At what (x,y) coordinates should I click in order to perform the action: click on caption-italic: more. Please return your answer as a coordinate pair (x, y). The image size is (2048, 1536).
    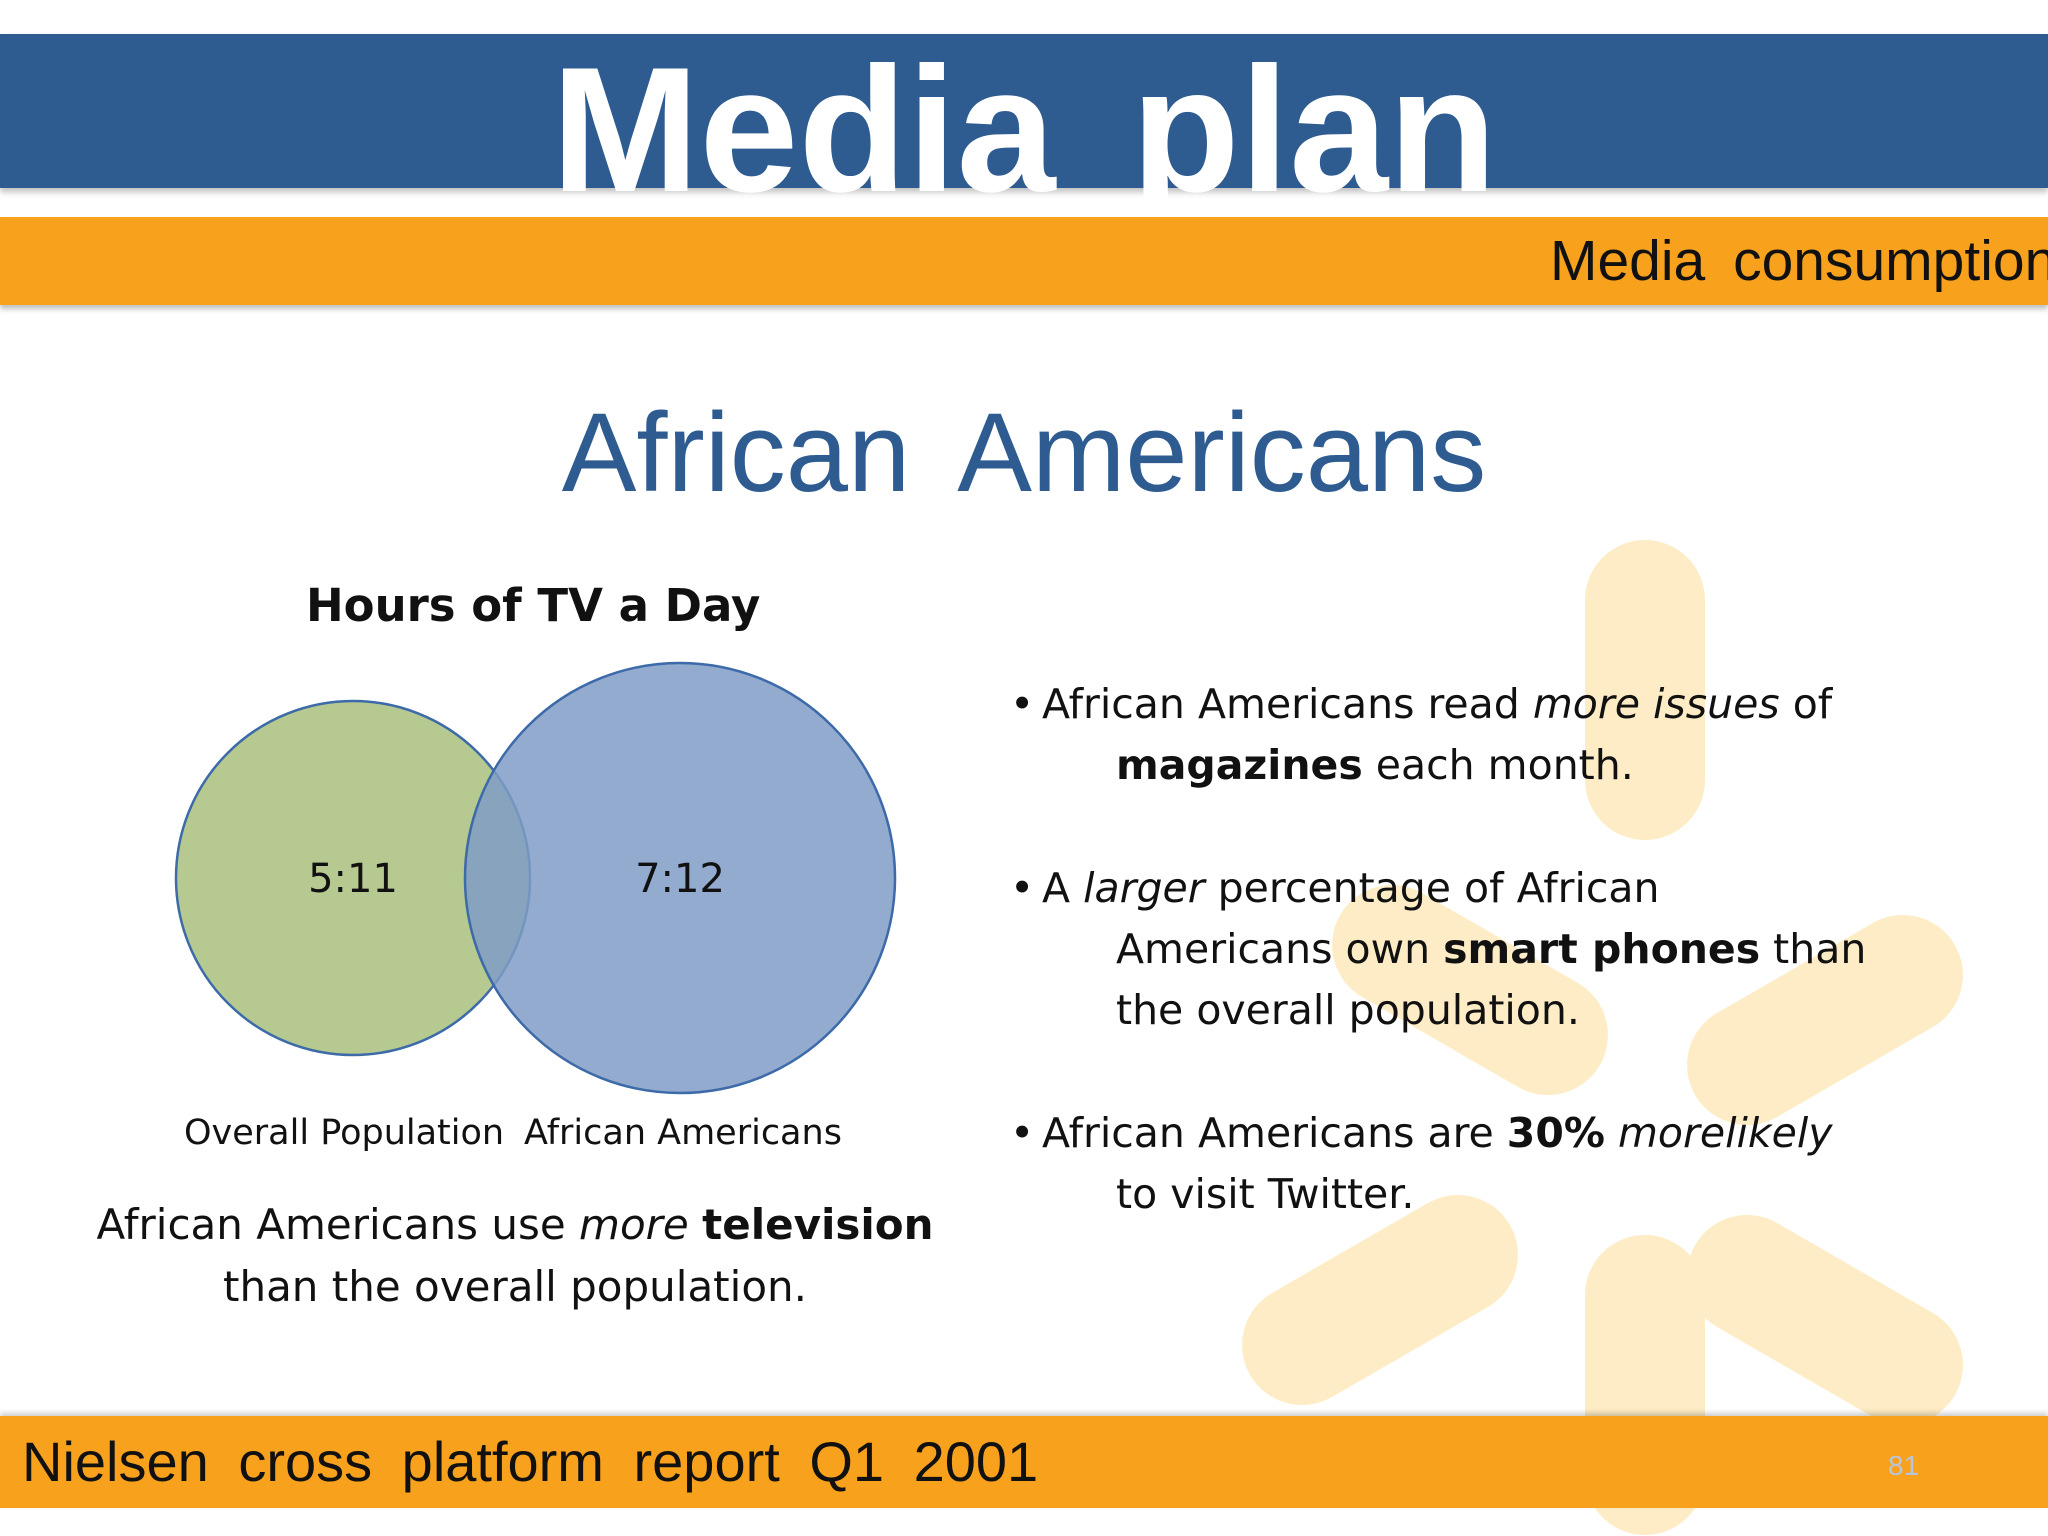
    Looking at the image, I should click on (634, 1224).